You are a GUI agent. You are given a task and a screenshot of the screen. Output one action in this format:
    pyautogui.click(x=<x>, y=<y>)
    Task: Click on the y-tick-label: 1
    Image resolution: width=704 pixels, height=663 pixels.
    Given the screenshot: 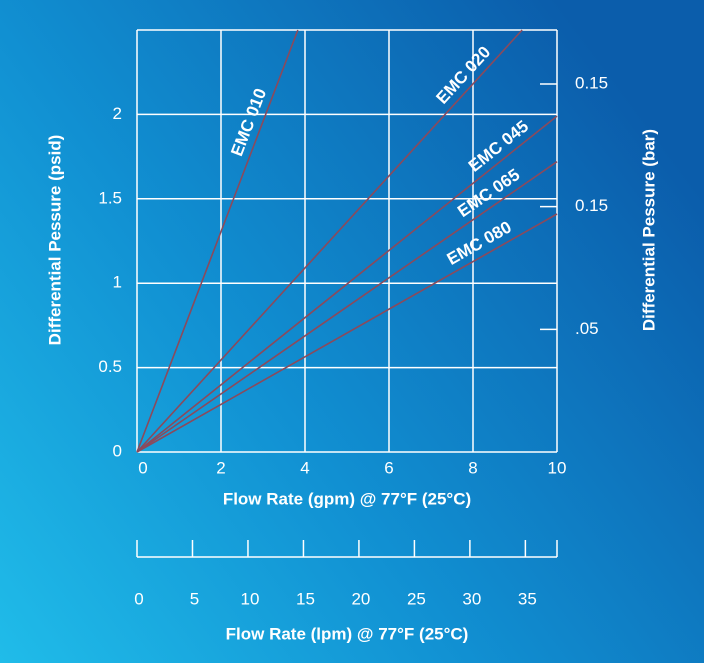 What is the action you would take?
    pyautogui.click(x=117, y=282)
    